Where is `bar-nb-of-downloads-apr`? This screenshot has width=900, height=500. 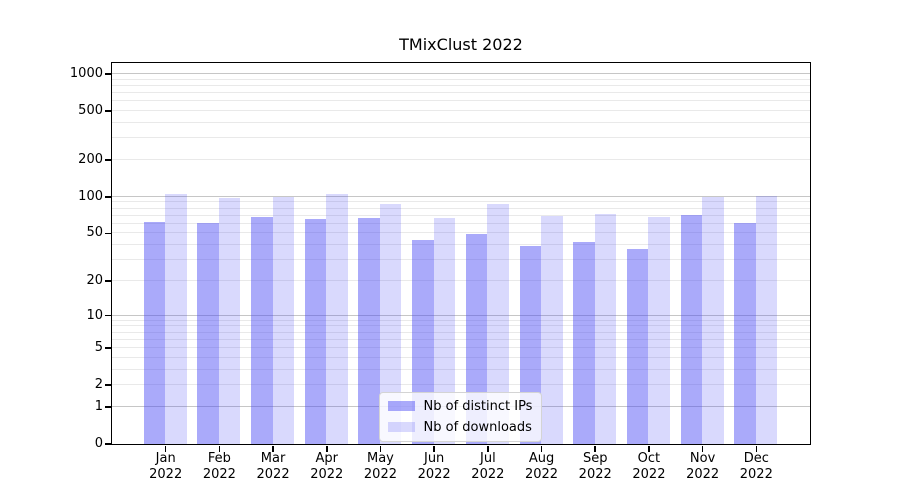 bar-nb-of-downloads-apr is located at coordinates (337, 319).